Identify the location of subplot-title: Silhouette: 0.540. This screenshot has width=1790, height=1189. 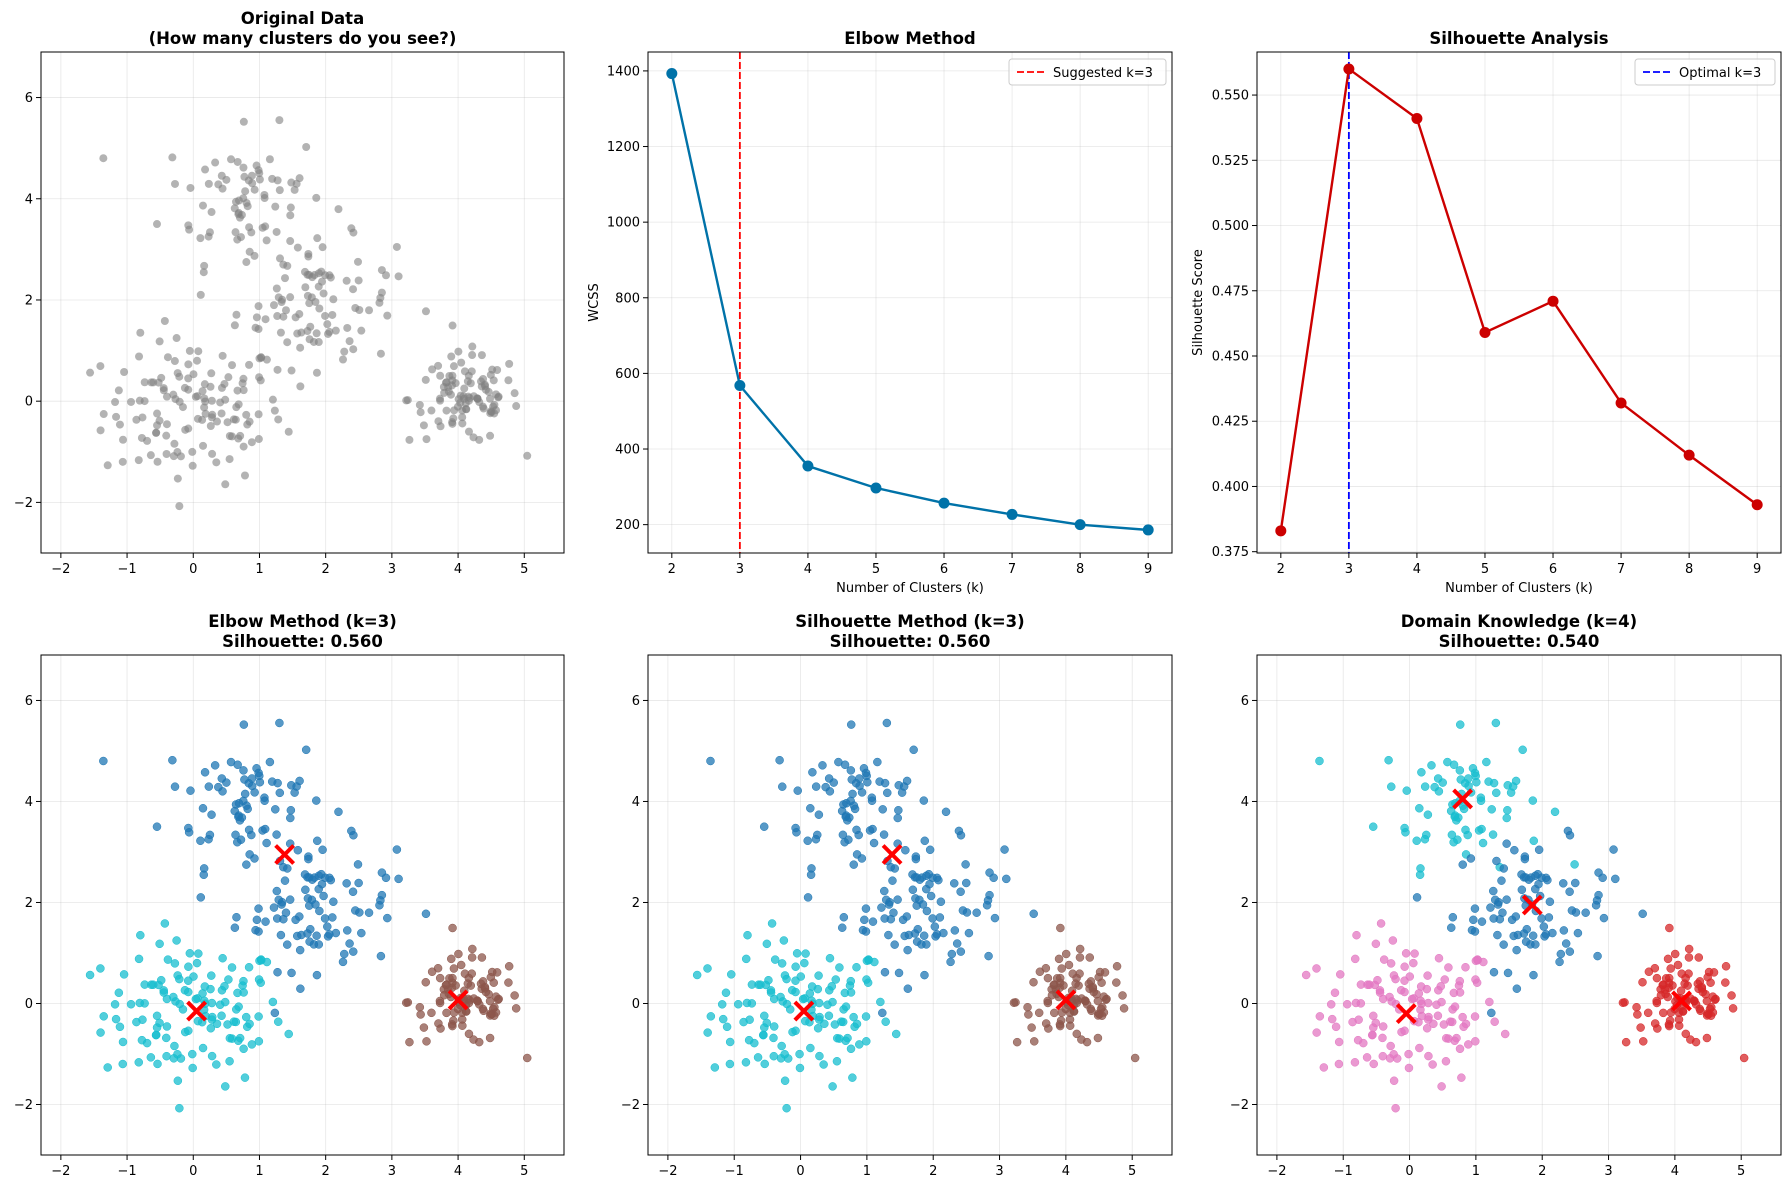
(1519, 641).